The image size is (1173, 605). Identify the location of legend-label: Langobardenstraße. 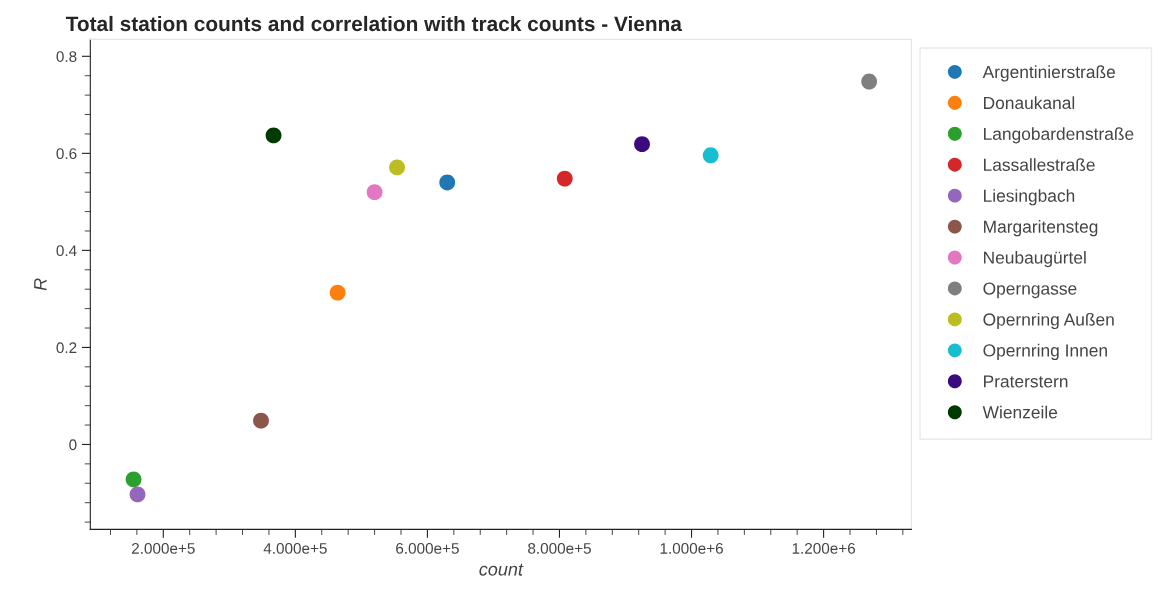
(1059, 135).